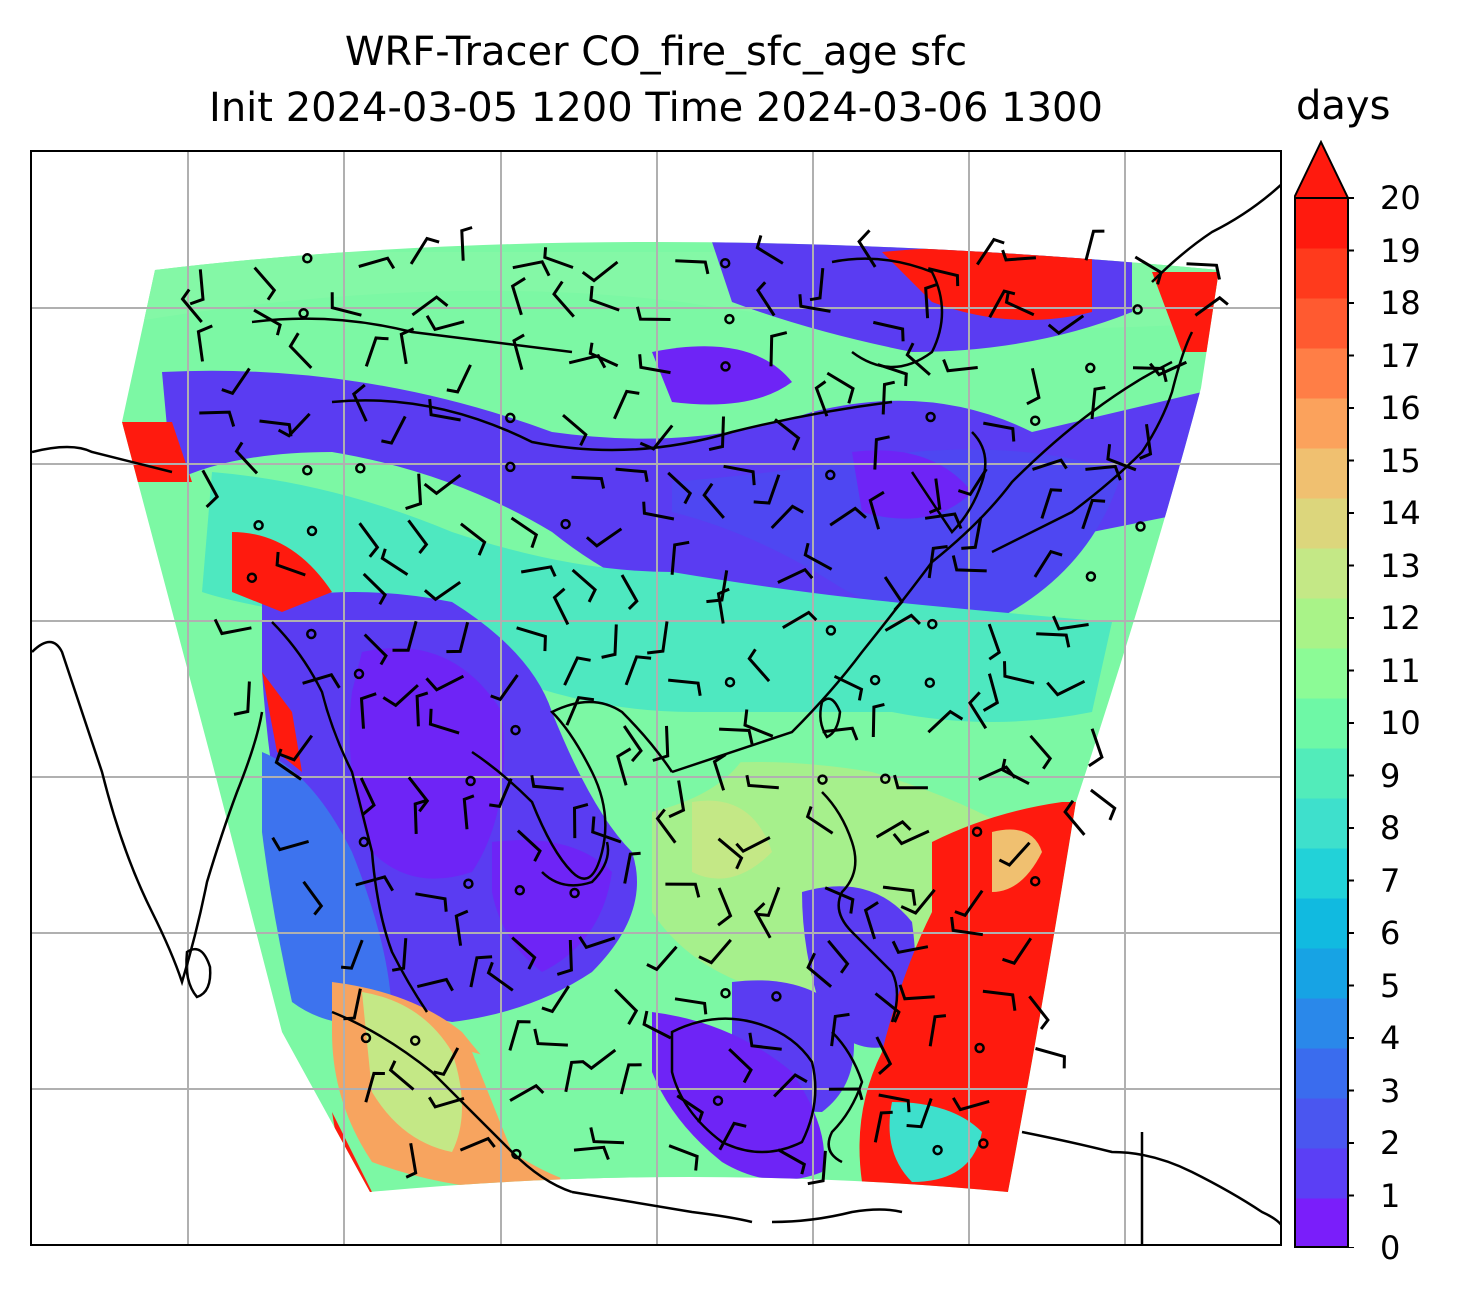  Describe the element at coordinates (1400, 303) in the screenshot. I see `colorbar-tick-label: 18` at that location.